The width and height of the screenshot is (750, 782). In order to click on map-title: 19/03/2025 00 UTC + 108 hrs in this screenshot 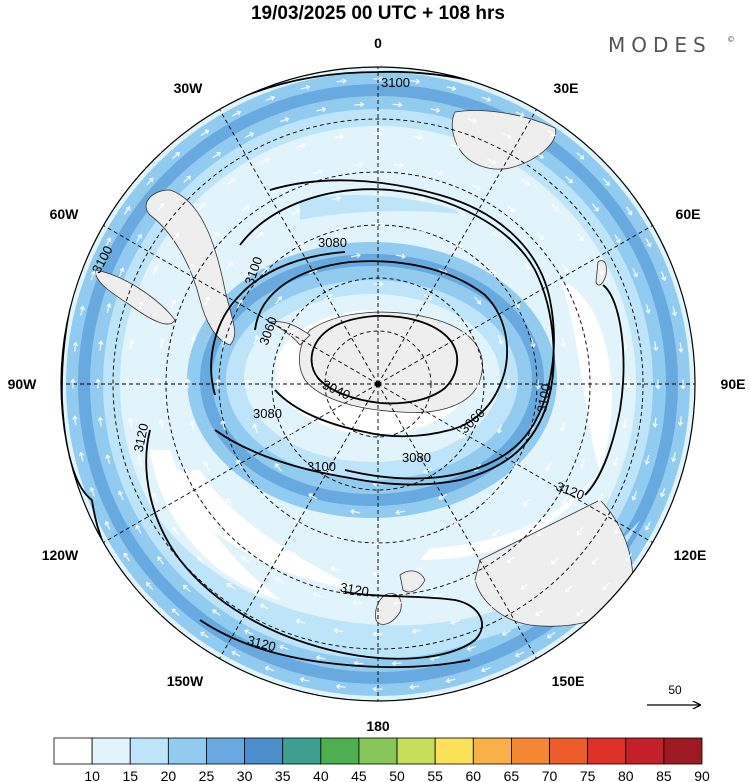, I will do `click(378, 13)`.